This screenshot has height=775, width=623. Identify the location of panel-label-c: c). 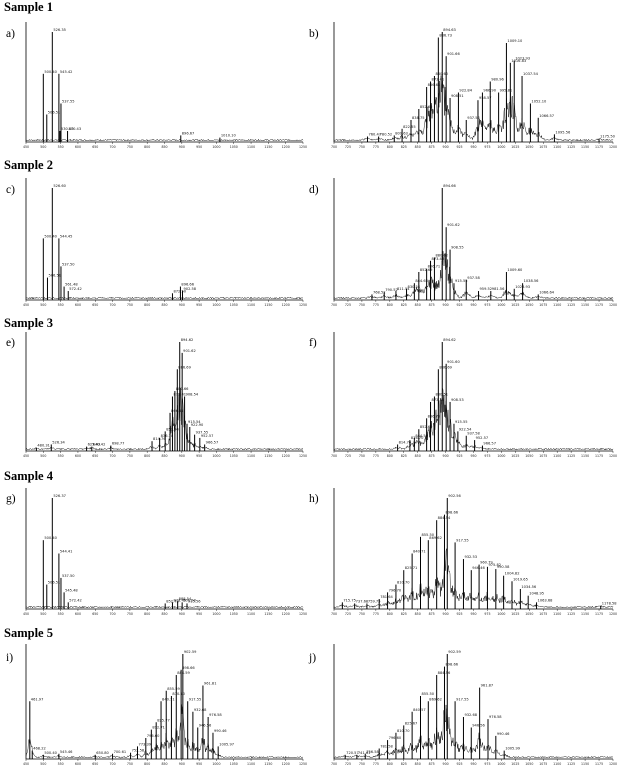
(10, 190).